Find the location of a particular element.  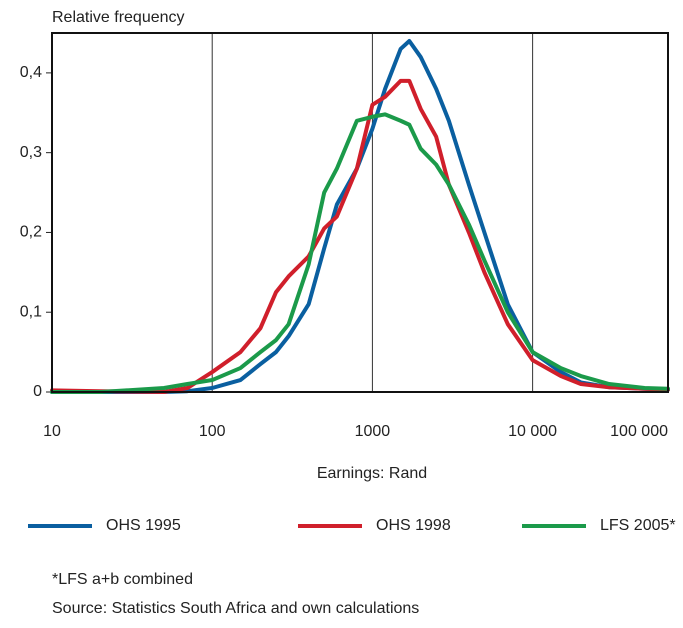

x-tick-label: 10 000 is located at coordinates (532, 431).